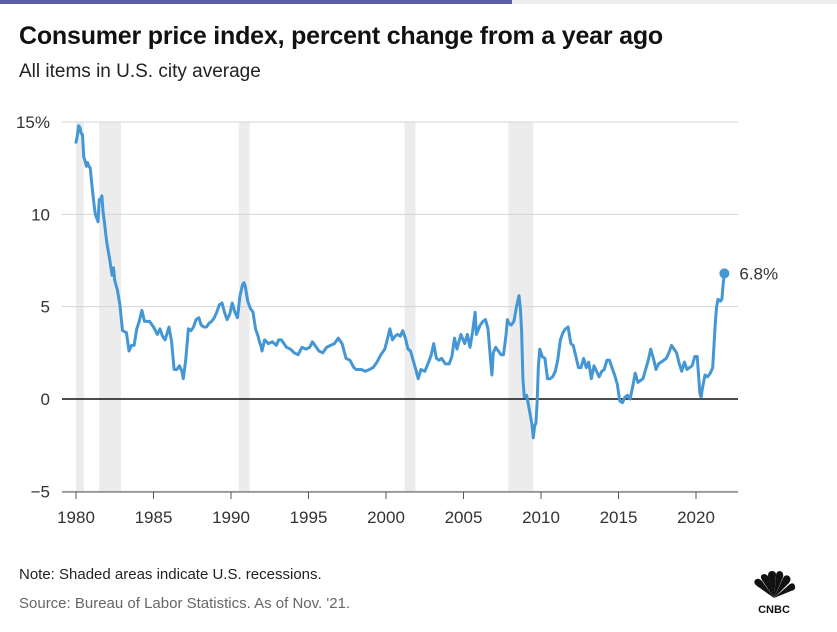 The width and height of the screenshot is (837, 632). What do you see at coordinates (619, 517) in the screenshot?
I see `x-tick-label: 2015` at bounding box center [619, 517].